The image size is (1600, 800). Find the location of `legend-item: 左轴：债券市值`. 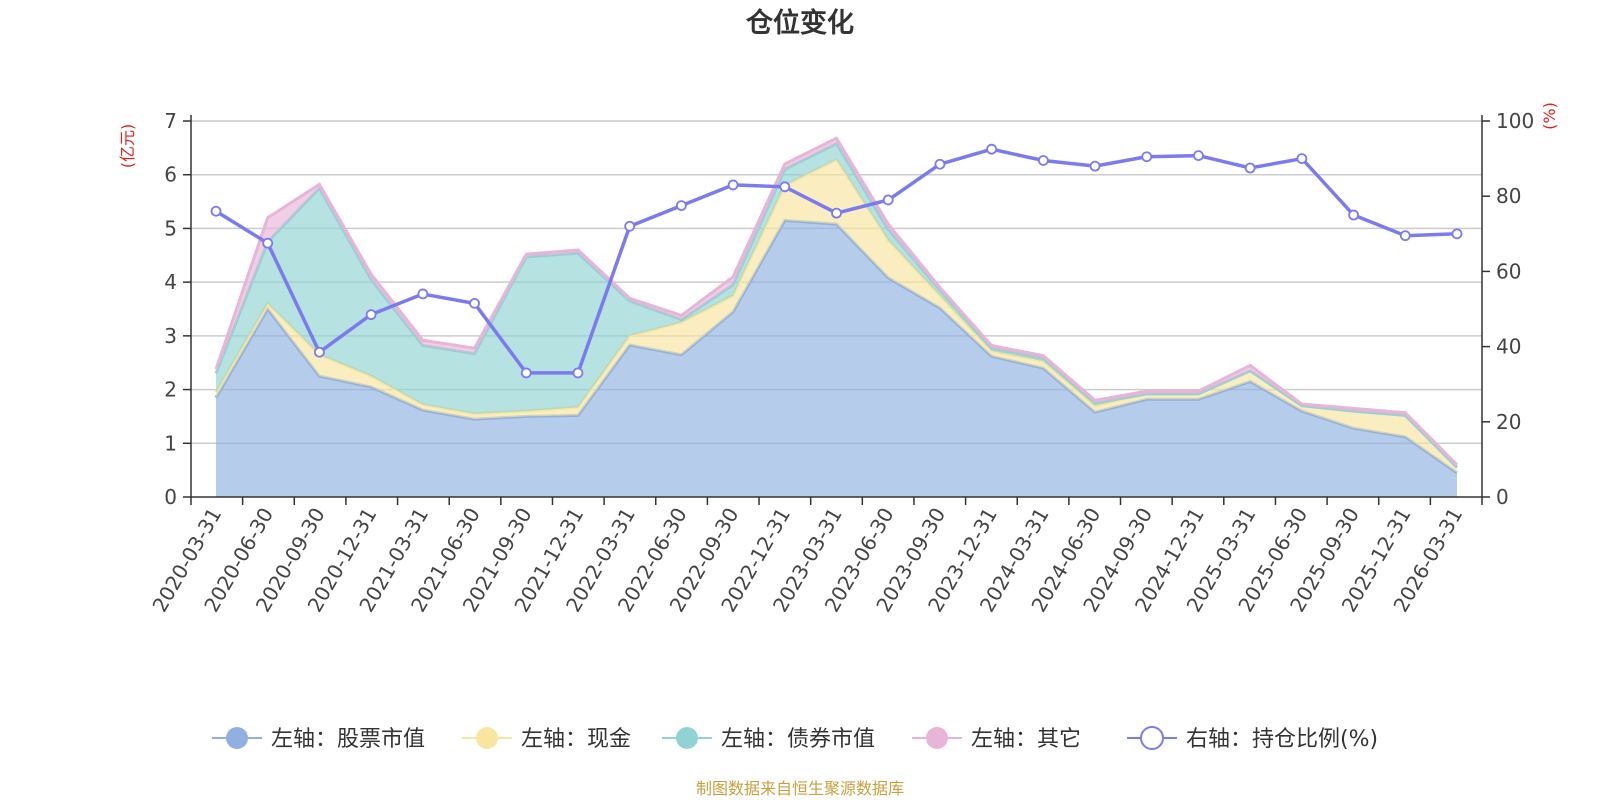

legend-item: 左轴：债券市值 is located at coordinates (768, 739).